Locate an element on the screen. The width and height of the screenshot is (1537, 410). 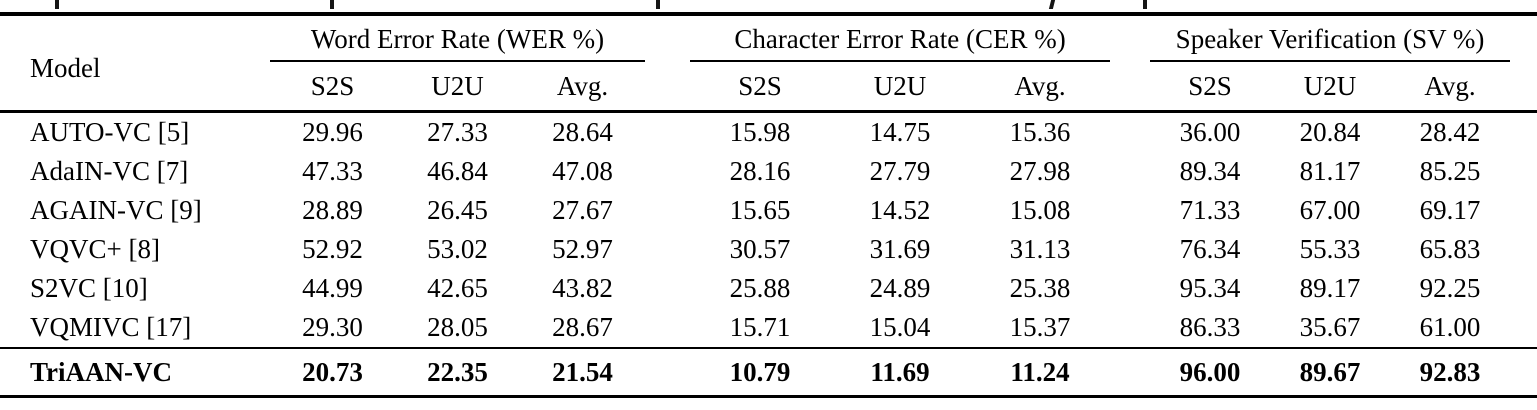
wer-value-cell: 26.45 is located at coordinates (457, 210).